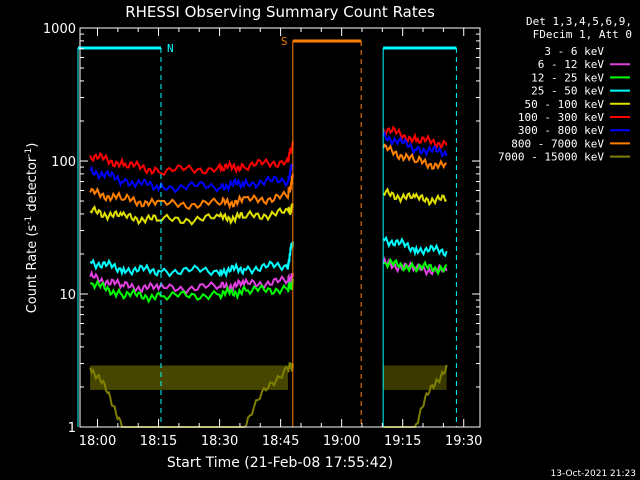 Image resolution: width=640 pixels, height=480 pixels. Describe the element at coordinates (561, 130) in the screenshot. I see `legend-label: 300 - 800 keV` at that location.